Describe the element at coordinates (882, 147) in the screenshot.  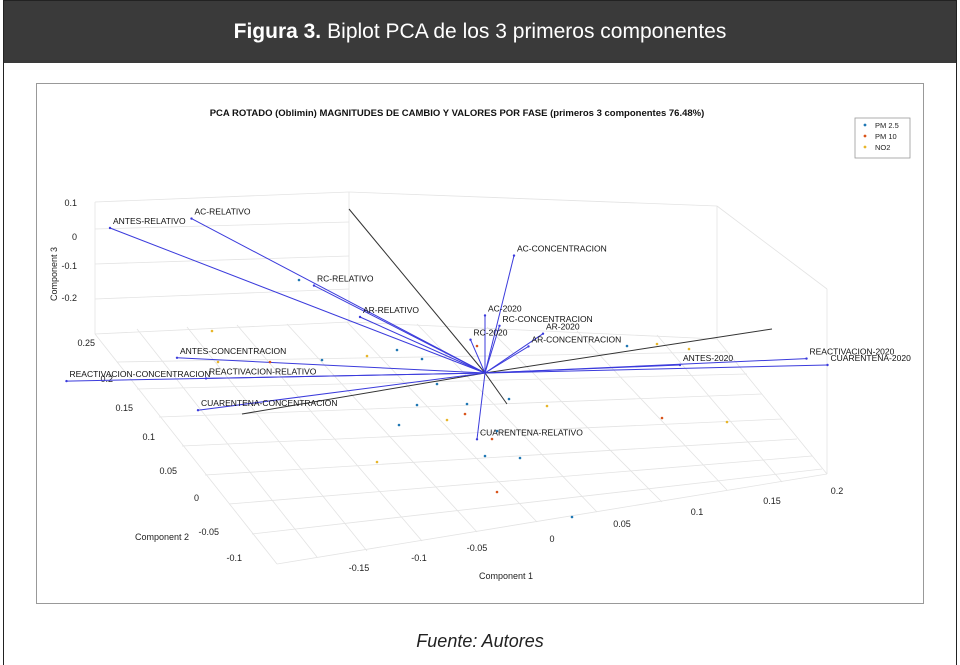
I see `legend-label: NO2` at that location.